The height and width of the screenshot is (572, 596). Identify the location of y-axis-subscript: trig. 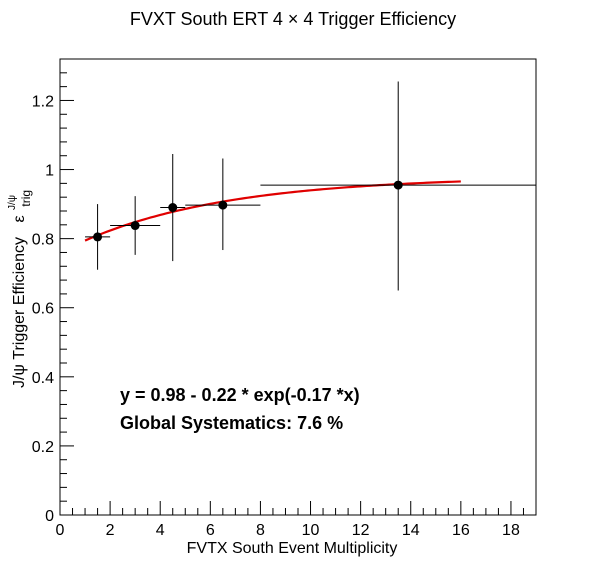
(26, 198).